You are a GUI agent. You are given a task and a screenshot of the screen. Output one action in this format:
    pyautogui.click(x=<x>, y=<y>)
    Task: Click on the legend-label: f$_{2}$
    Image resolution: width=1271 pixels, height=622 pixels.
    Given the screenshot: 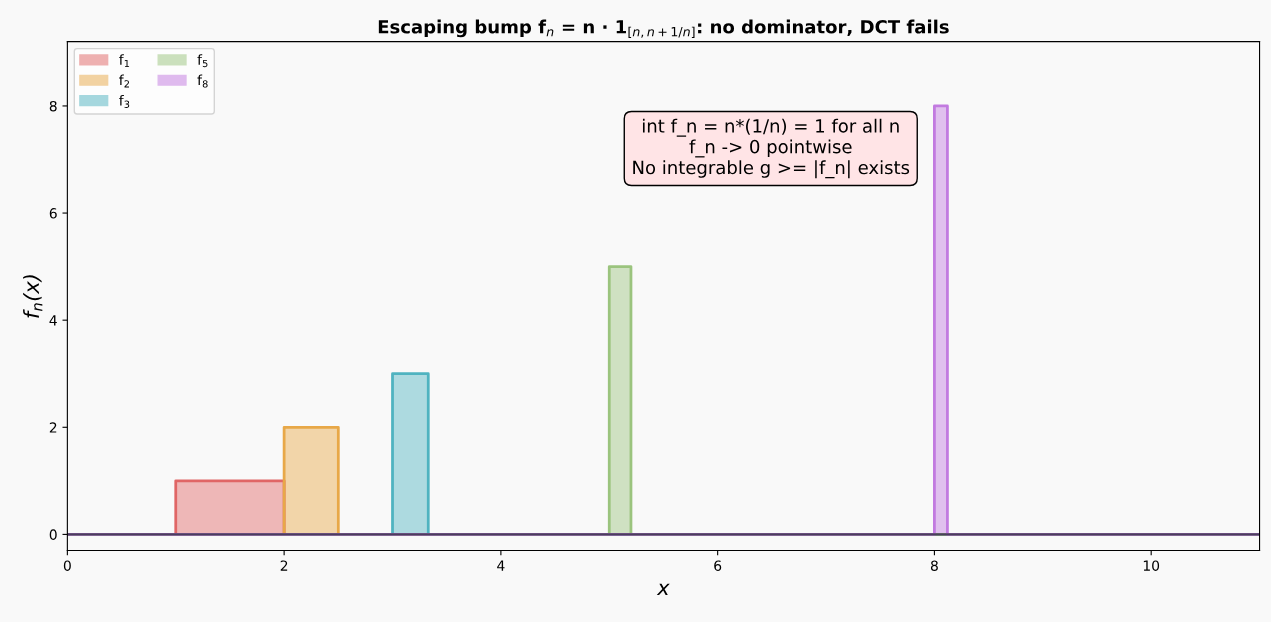 What is the action you would take?
    pyautogui.click(x=124, y=81)
    